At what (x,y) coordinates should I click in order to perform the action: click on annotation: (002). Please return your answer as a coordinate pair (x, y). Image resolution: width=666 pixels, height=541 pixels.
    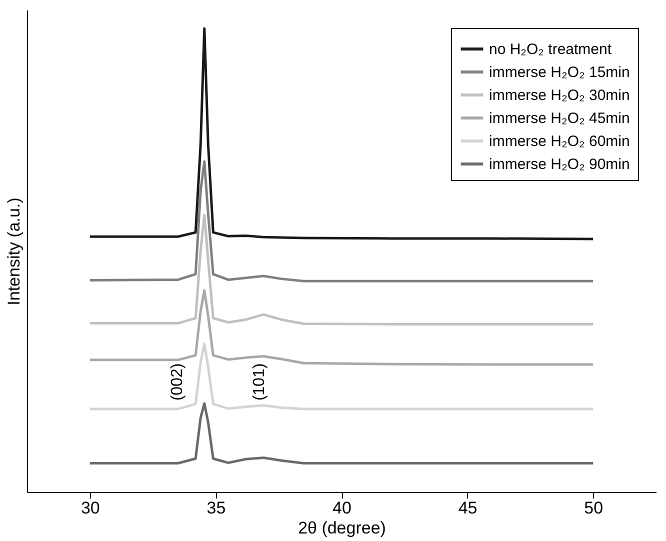
    Looking at the image, I should click on (177, 382).